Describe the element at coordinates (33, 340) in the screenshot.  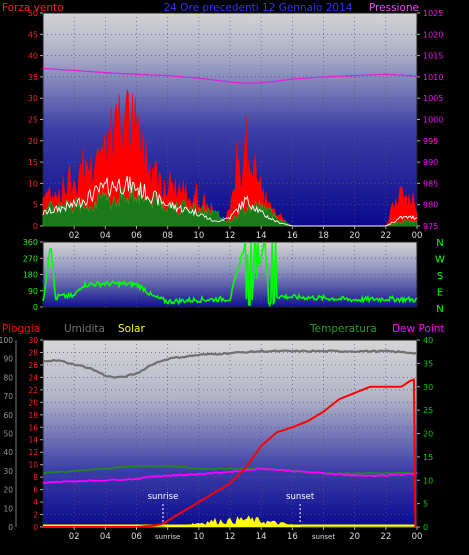
I see `rain-axis-tick-label: 30` at that location.